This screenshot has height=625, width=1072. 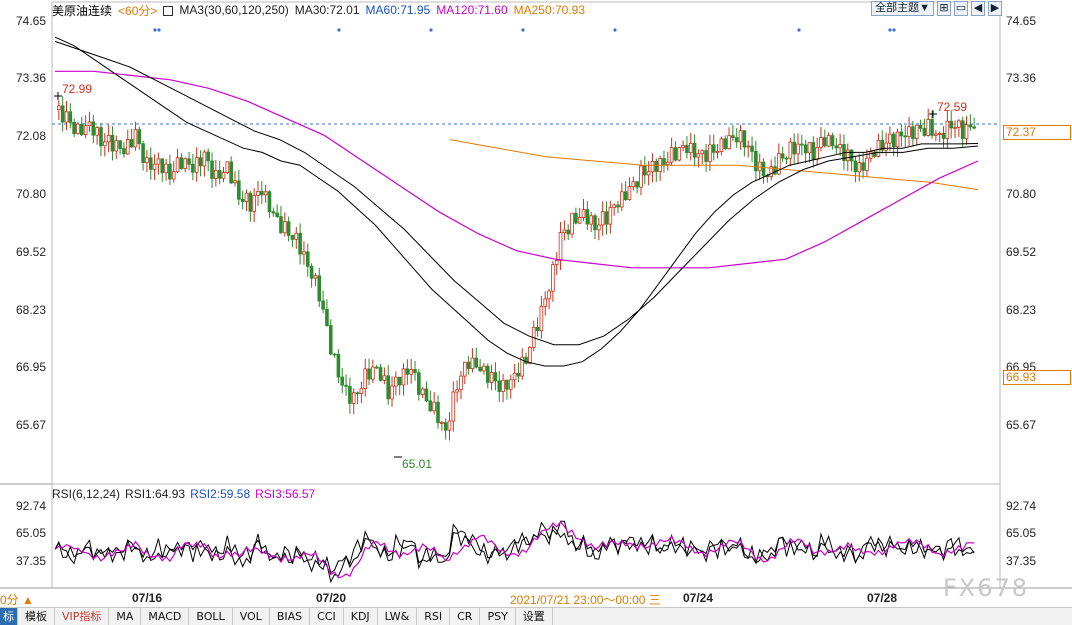 I want to click on price-tick: 69.52, so click(x=1021, y=252).